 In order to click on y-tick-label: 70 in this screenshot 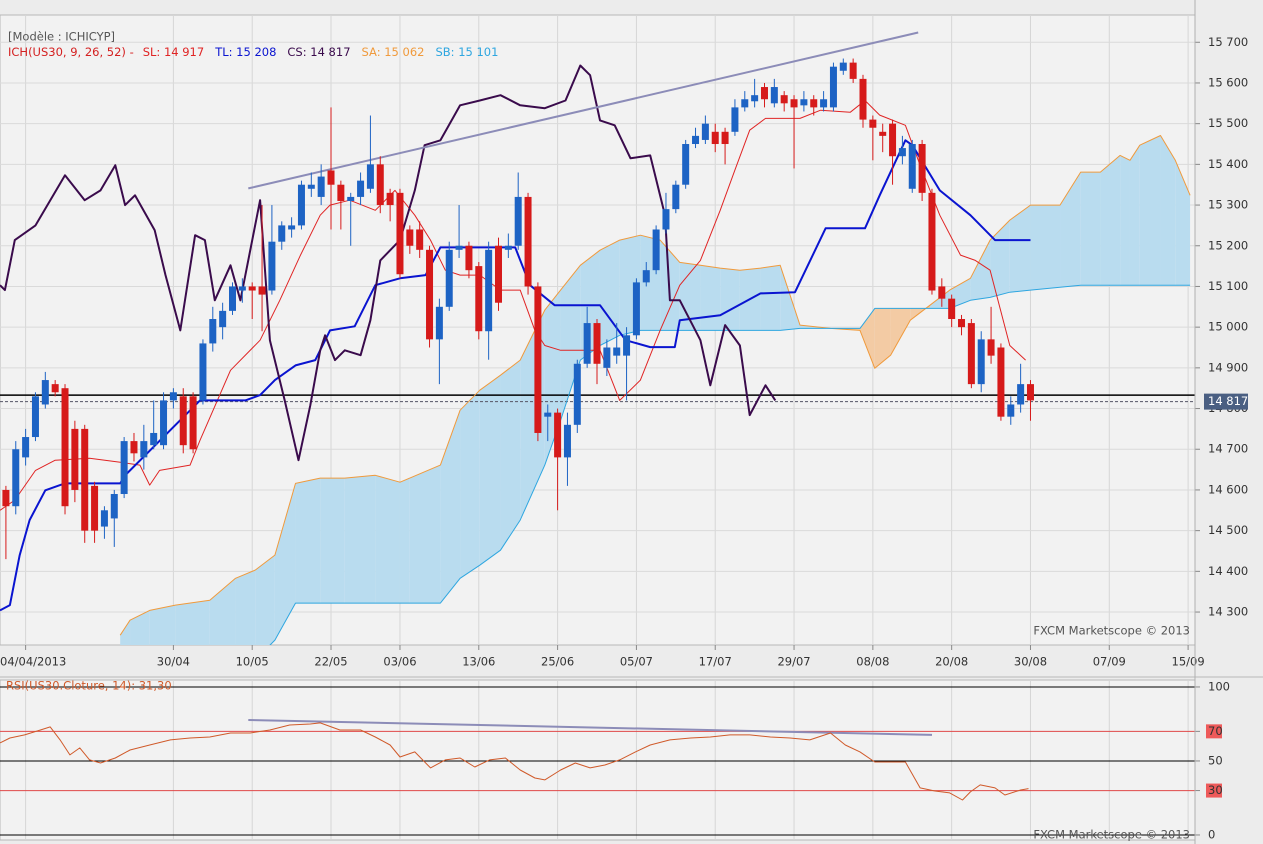, I will do `click(1215, 731)`.